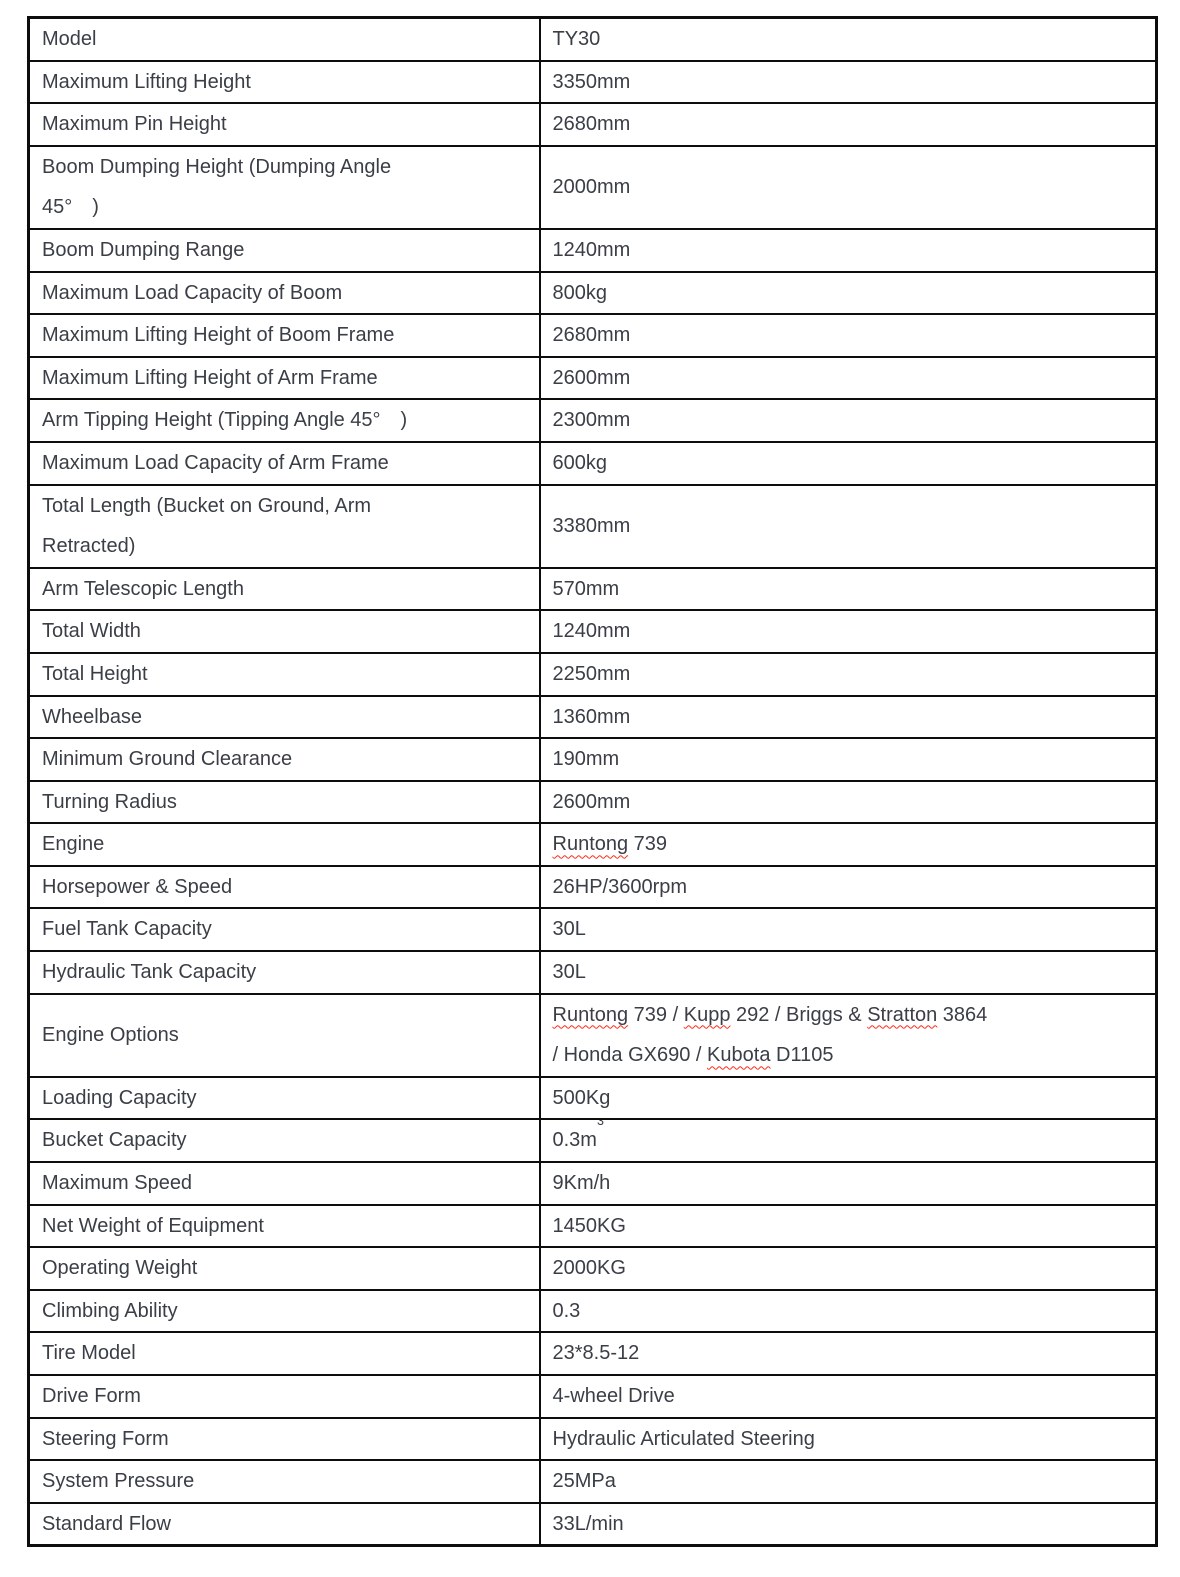 This screenshot has height=1577, width=1180. What do you see at coordinates (89, 546) in the screenshot?
I see `text-segment: Retracted)` at bounding box center [89, 546].